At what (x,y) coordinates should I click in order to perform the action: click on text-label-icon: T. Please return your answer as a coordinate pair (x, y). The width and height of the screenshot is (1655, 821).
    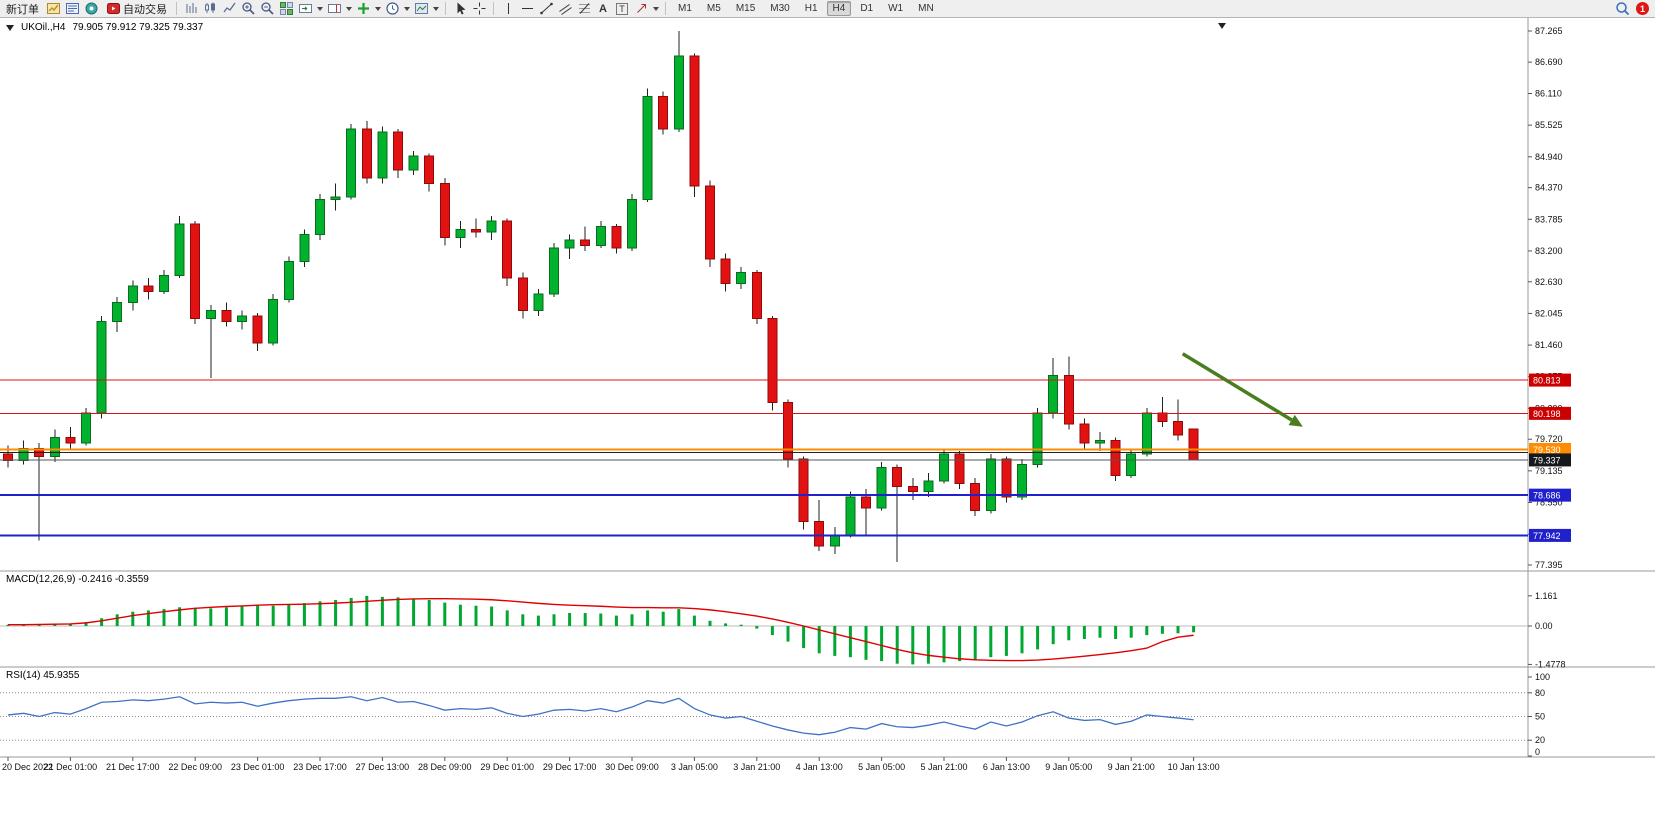
    Looking at the image, I should click on (622, 9).